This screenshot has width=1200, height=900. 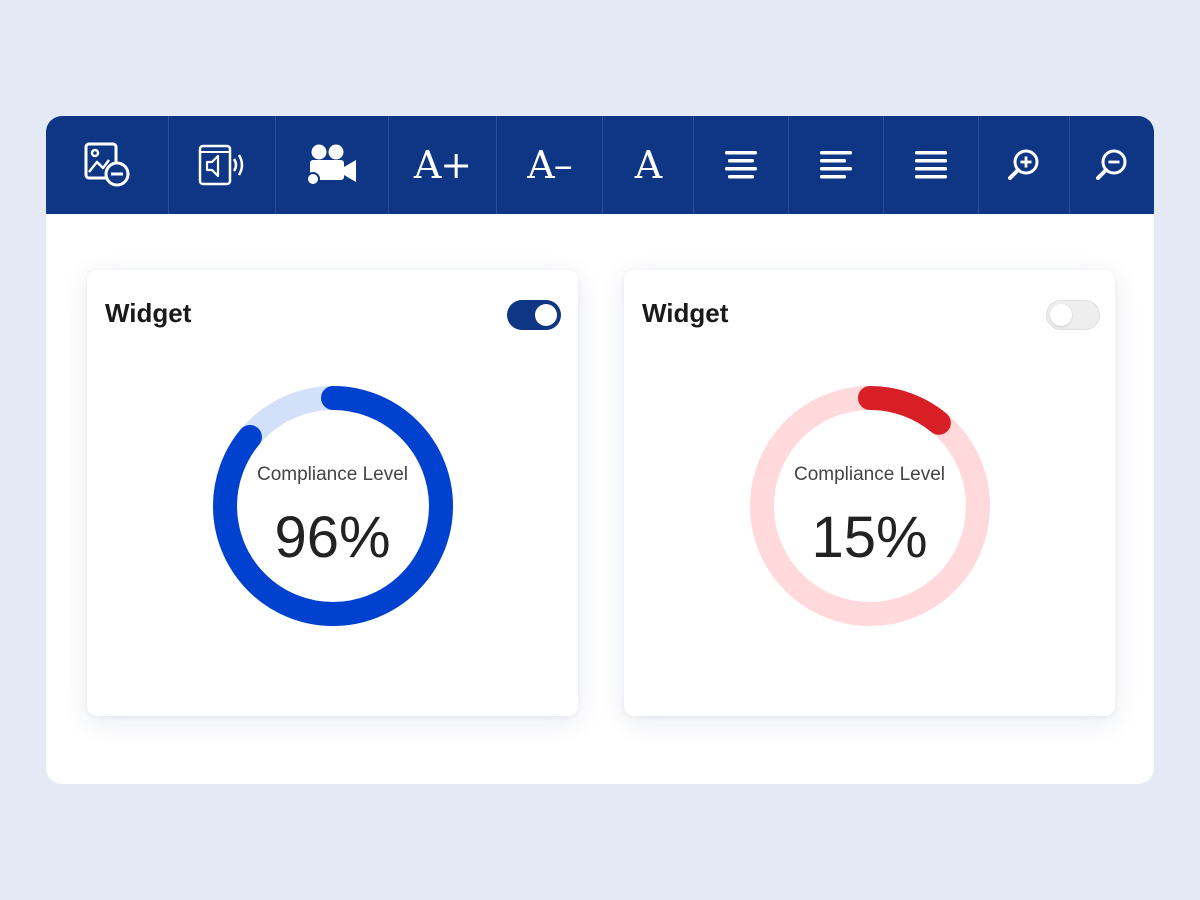 I want to click on zoom-out-button, so click(x=1112, y=165).